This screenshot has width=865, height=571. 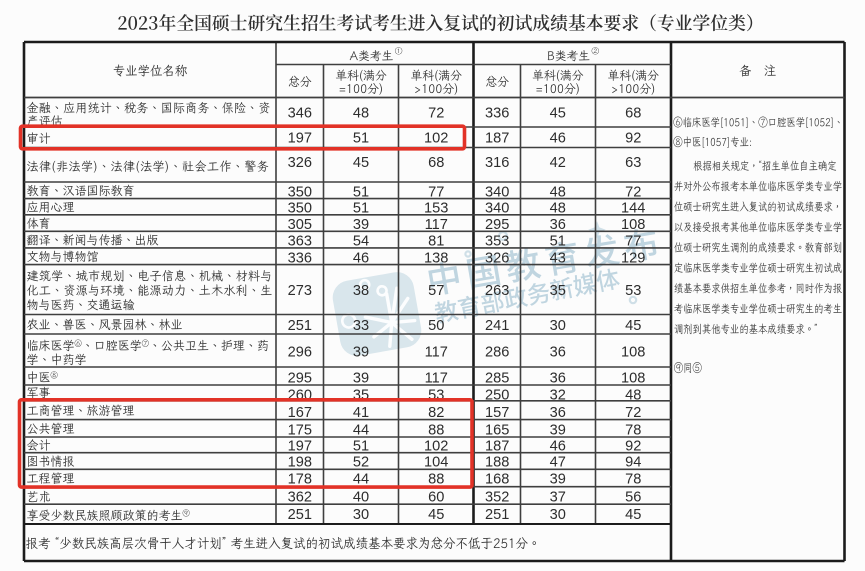 What do you see at coordinates (497, 353) in the screenshot?
I see `svg-text: 286` at bounding box center [497, 353].